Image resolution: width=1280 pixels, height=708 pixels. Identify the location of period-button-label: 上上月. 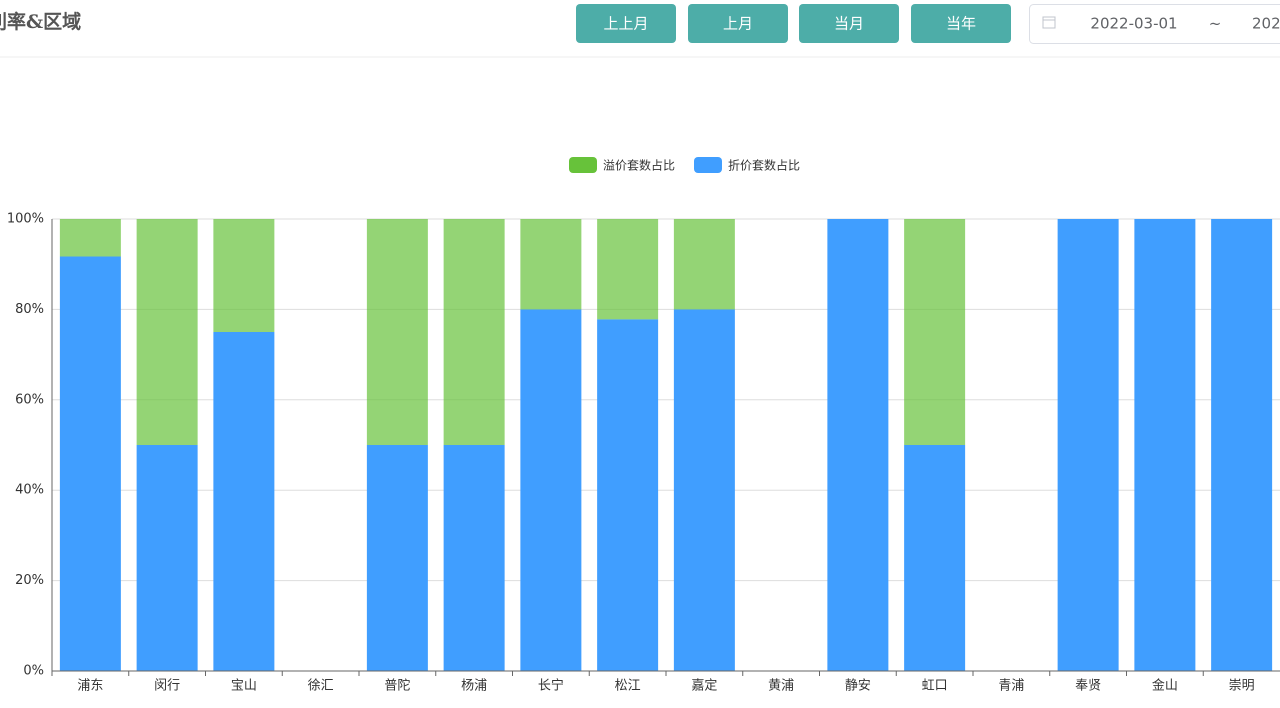
(625, 24).